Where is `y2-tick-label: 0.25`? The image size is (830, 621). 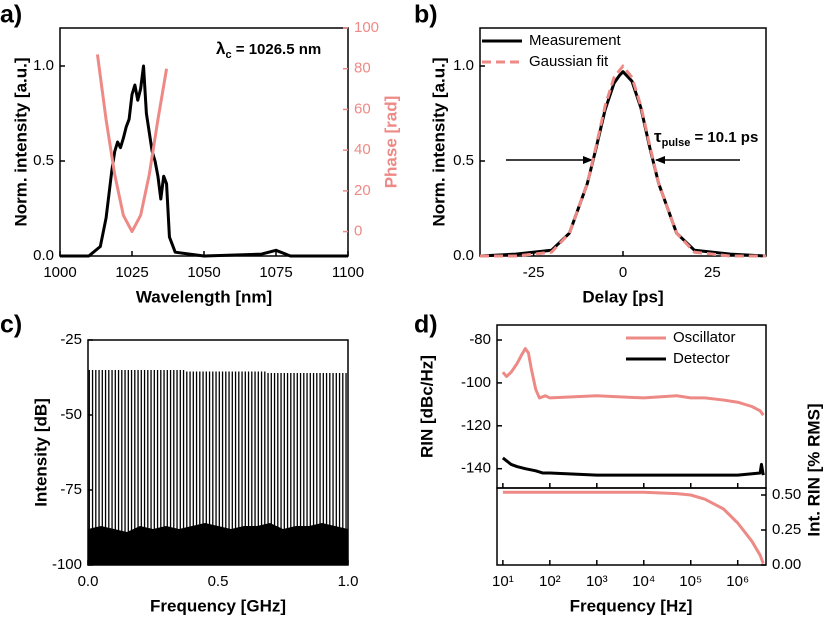 y2-tick-label: 0.25 is located at coordinates (786, 529).